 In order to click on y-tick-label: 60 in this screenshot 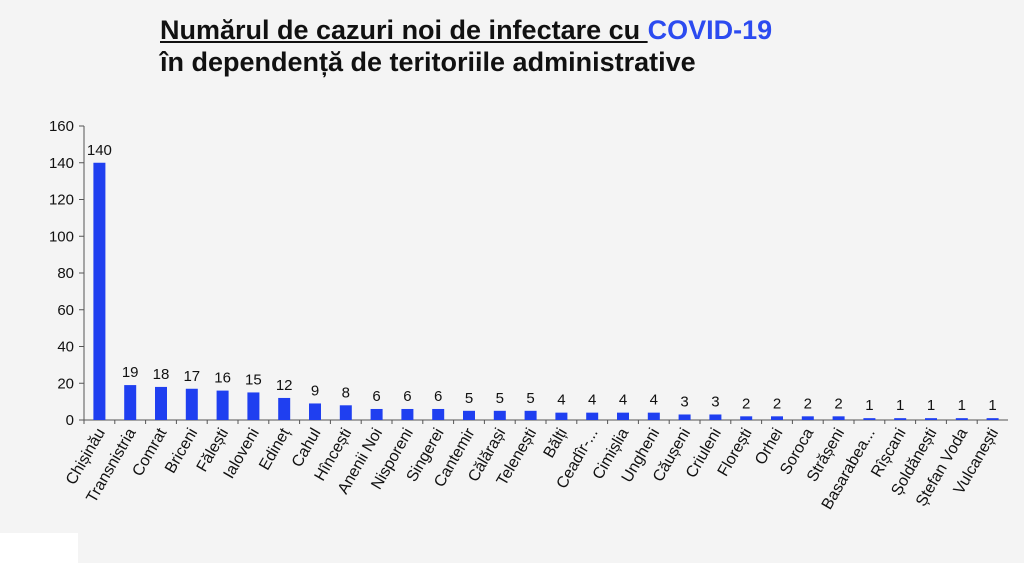, I will do `click(65, 310)`.